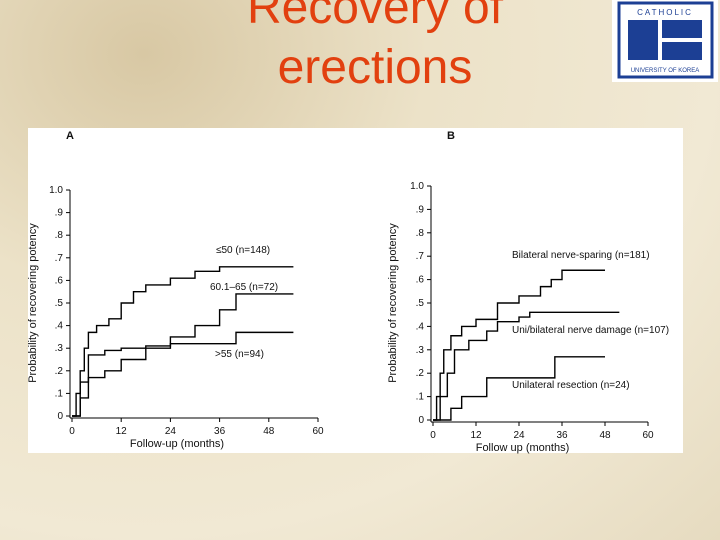 This screenshot has width=720, height=540. Describe the element at coordinates (523, 448) in the screenshot. I see `x-axis-title: Follow up (months)` at that location.